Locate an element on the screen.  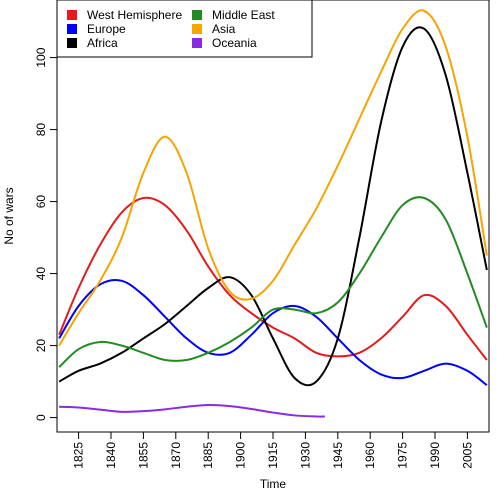
x-tick-label: 1885 is located at coordinates (208, 455).